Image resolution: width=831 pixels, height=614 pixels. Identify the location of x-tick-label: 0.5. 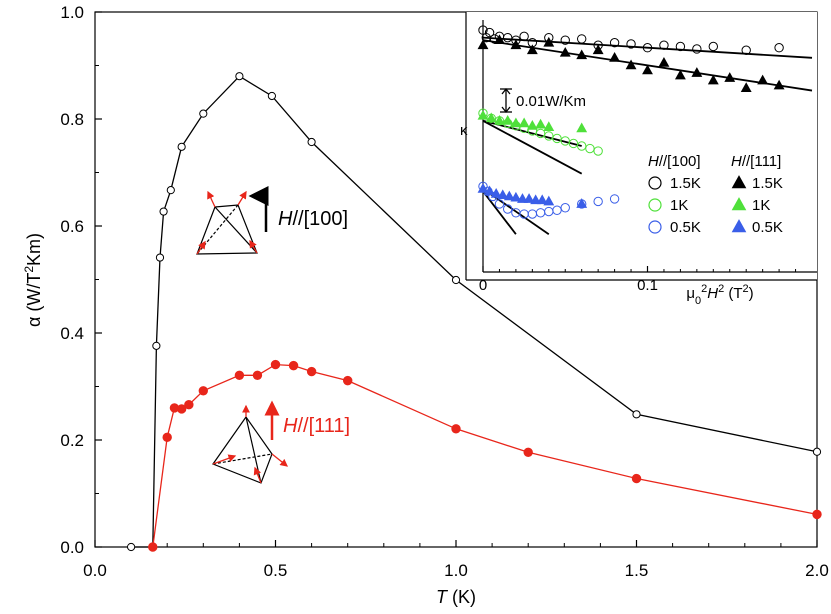
(276, 570).